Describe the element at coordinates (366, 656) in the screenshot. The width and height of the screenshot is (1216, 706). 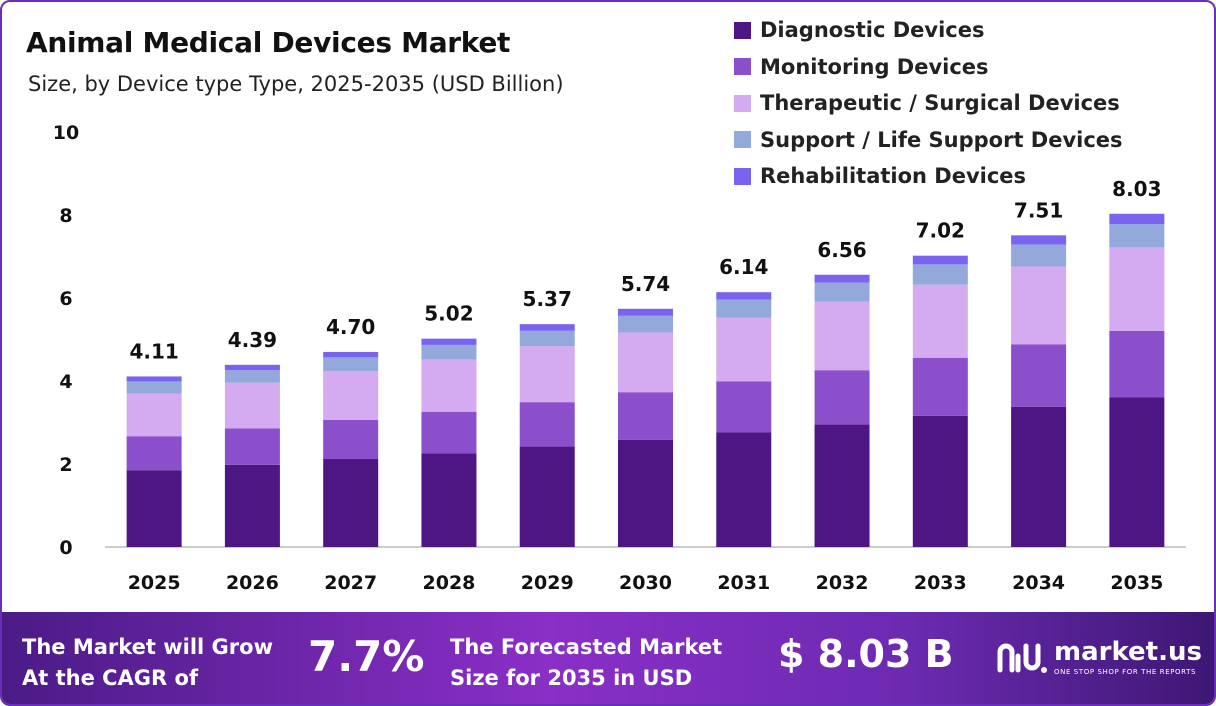
I see `cagr-value: 7.7%` at that location.